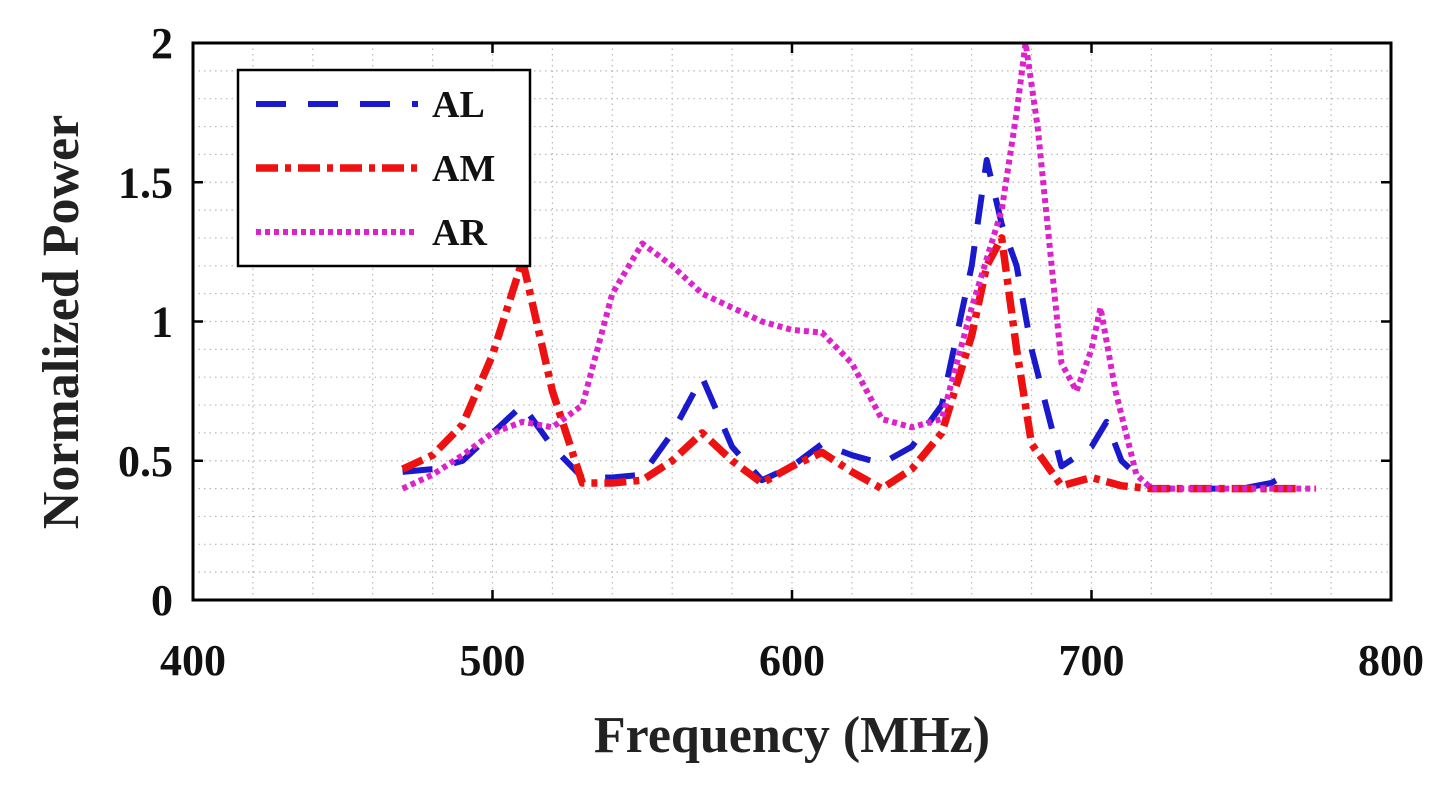 This screenshot has height=789, width=1441. I want to click on y-axis-label: Normalized Power, so click(61, 322).